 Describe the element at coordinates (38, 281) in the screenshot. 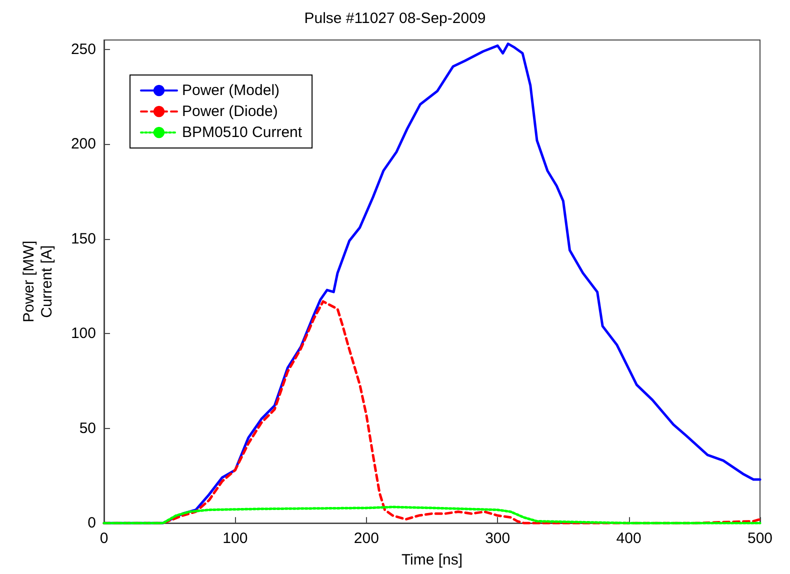

I see `y-axis-title: Power [MW] Current [A]` at that location.